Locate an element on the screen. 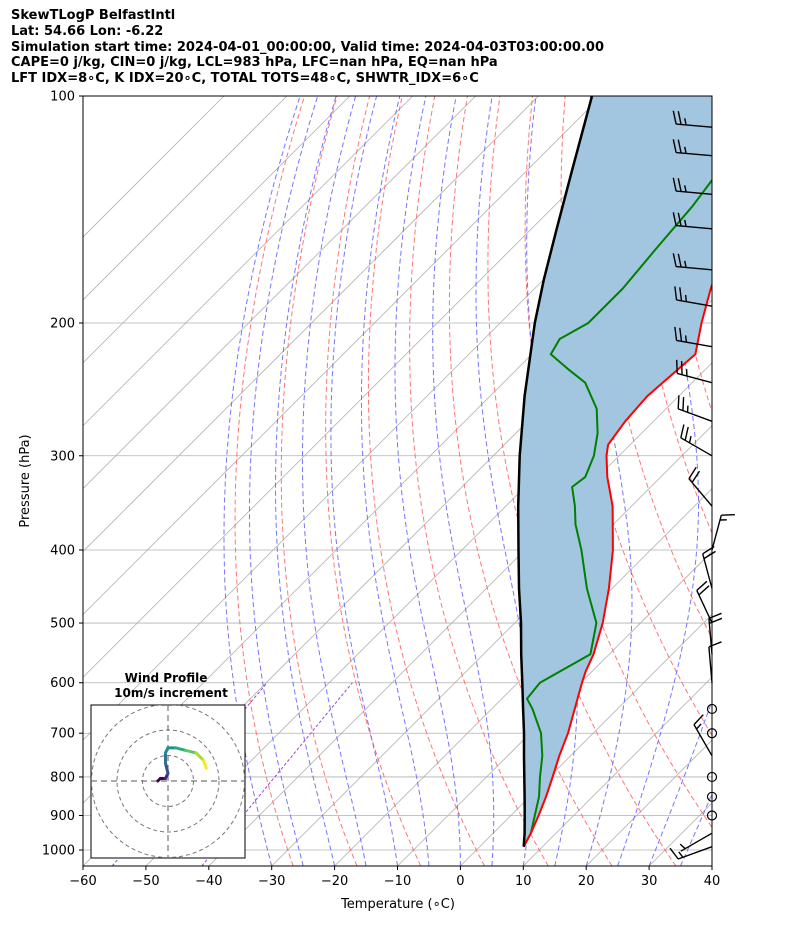  hodograph-title: Wind Profile is located at coordinates (166, 678).